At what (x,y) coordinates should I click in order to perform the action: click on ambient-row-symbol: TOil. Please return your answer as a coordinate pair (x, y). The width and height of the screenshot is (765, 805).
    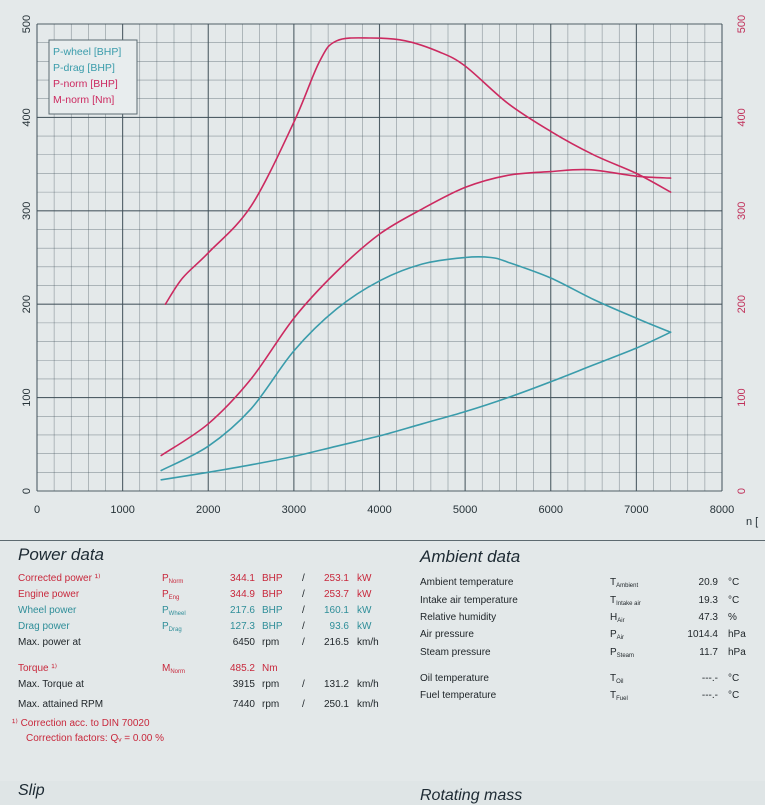
    Looking at the image, I should click on (617, 679).